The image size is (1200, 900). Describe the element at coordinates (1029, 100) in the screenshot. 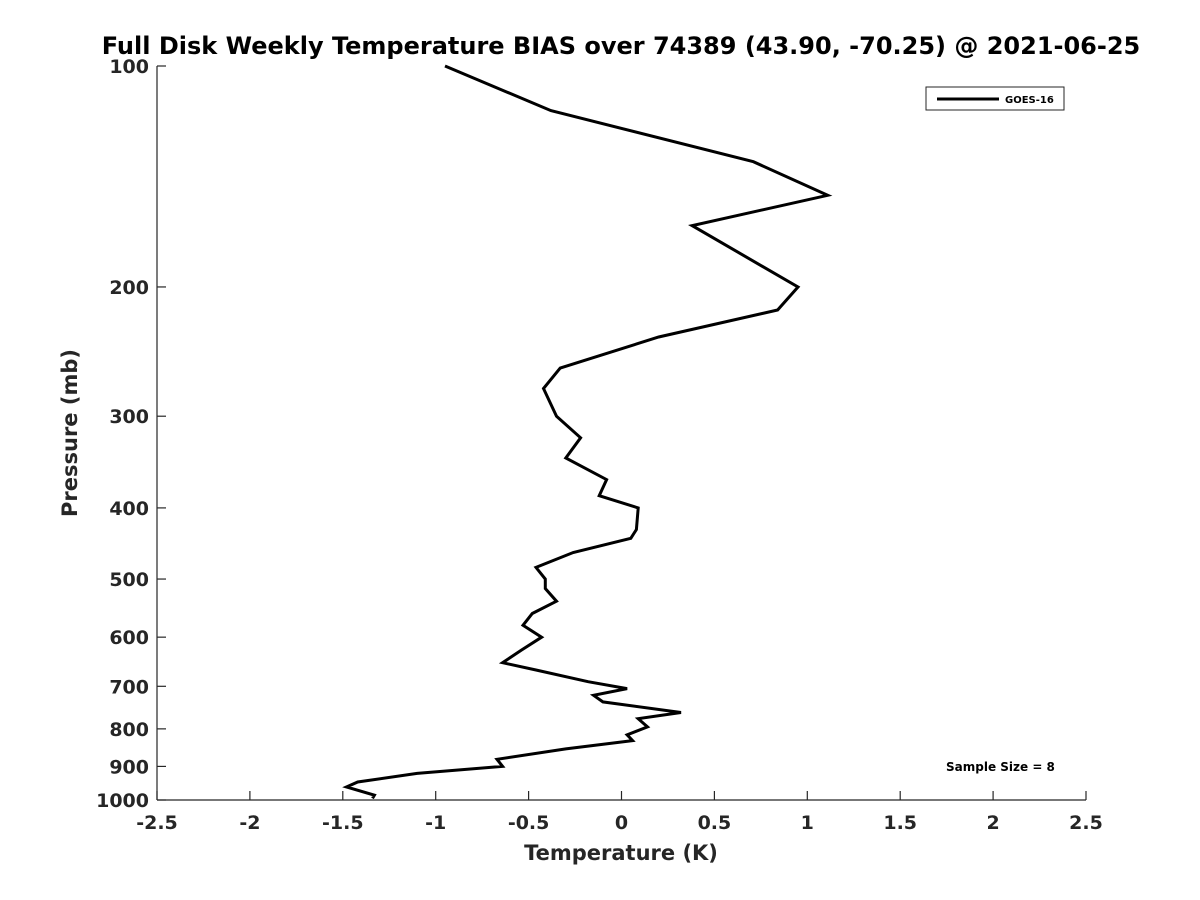

I see `legend-entry-goes-16: GOES-16` at that location.